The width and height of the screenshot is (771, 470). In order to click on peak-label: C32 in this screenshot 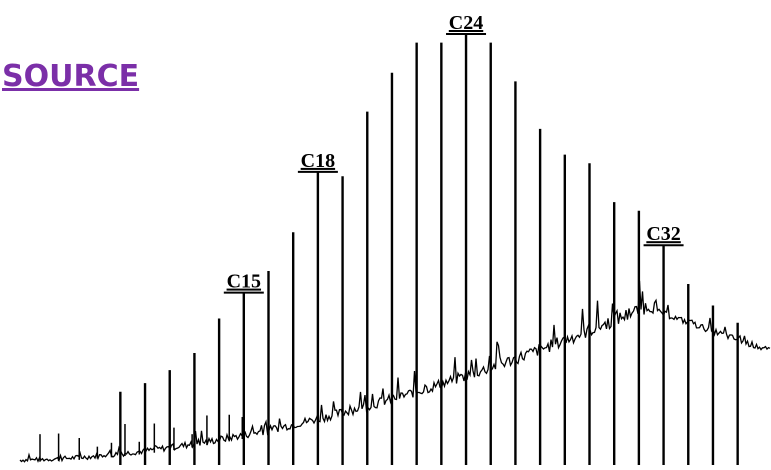, I will do `click(663, 234)`.